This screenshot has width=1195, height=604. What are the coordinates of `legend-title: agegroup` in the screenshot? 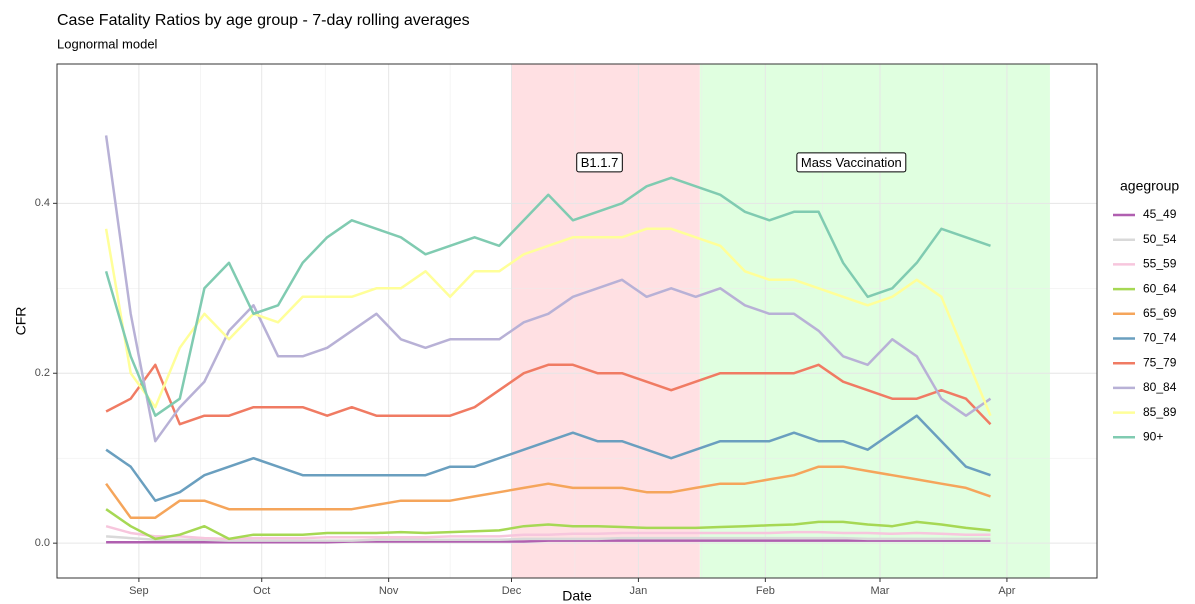 It's located at (1149, 186).